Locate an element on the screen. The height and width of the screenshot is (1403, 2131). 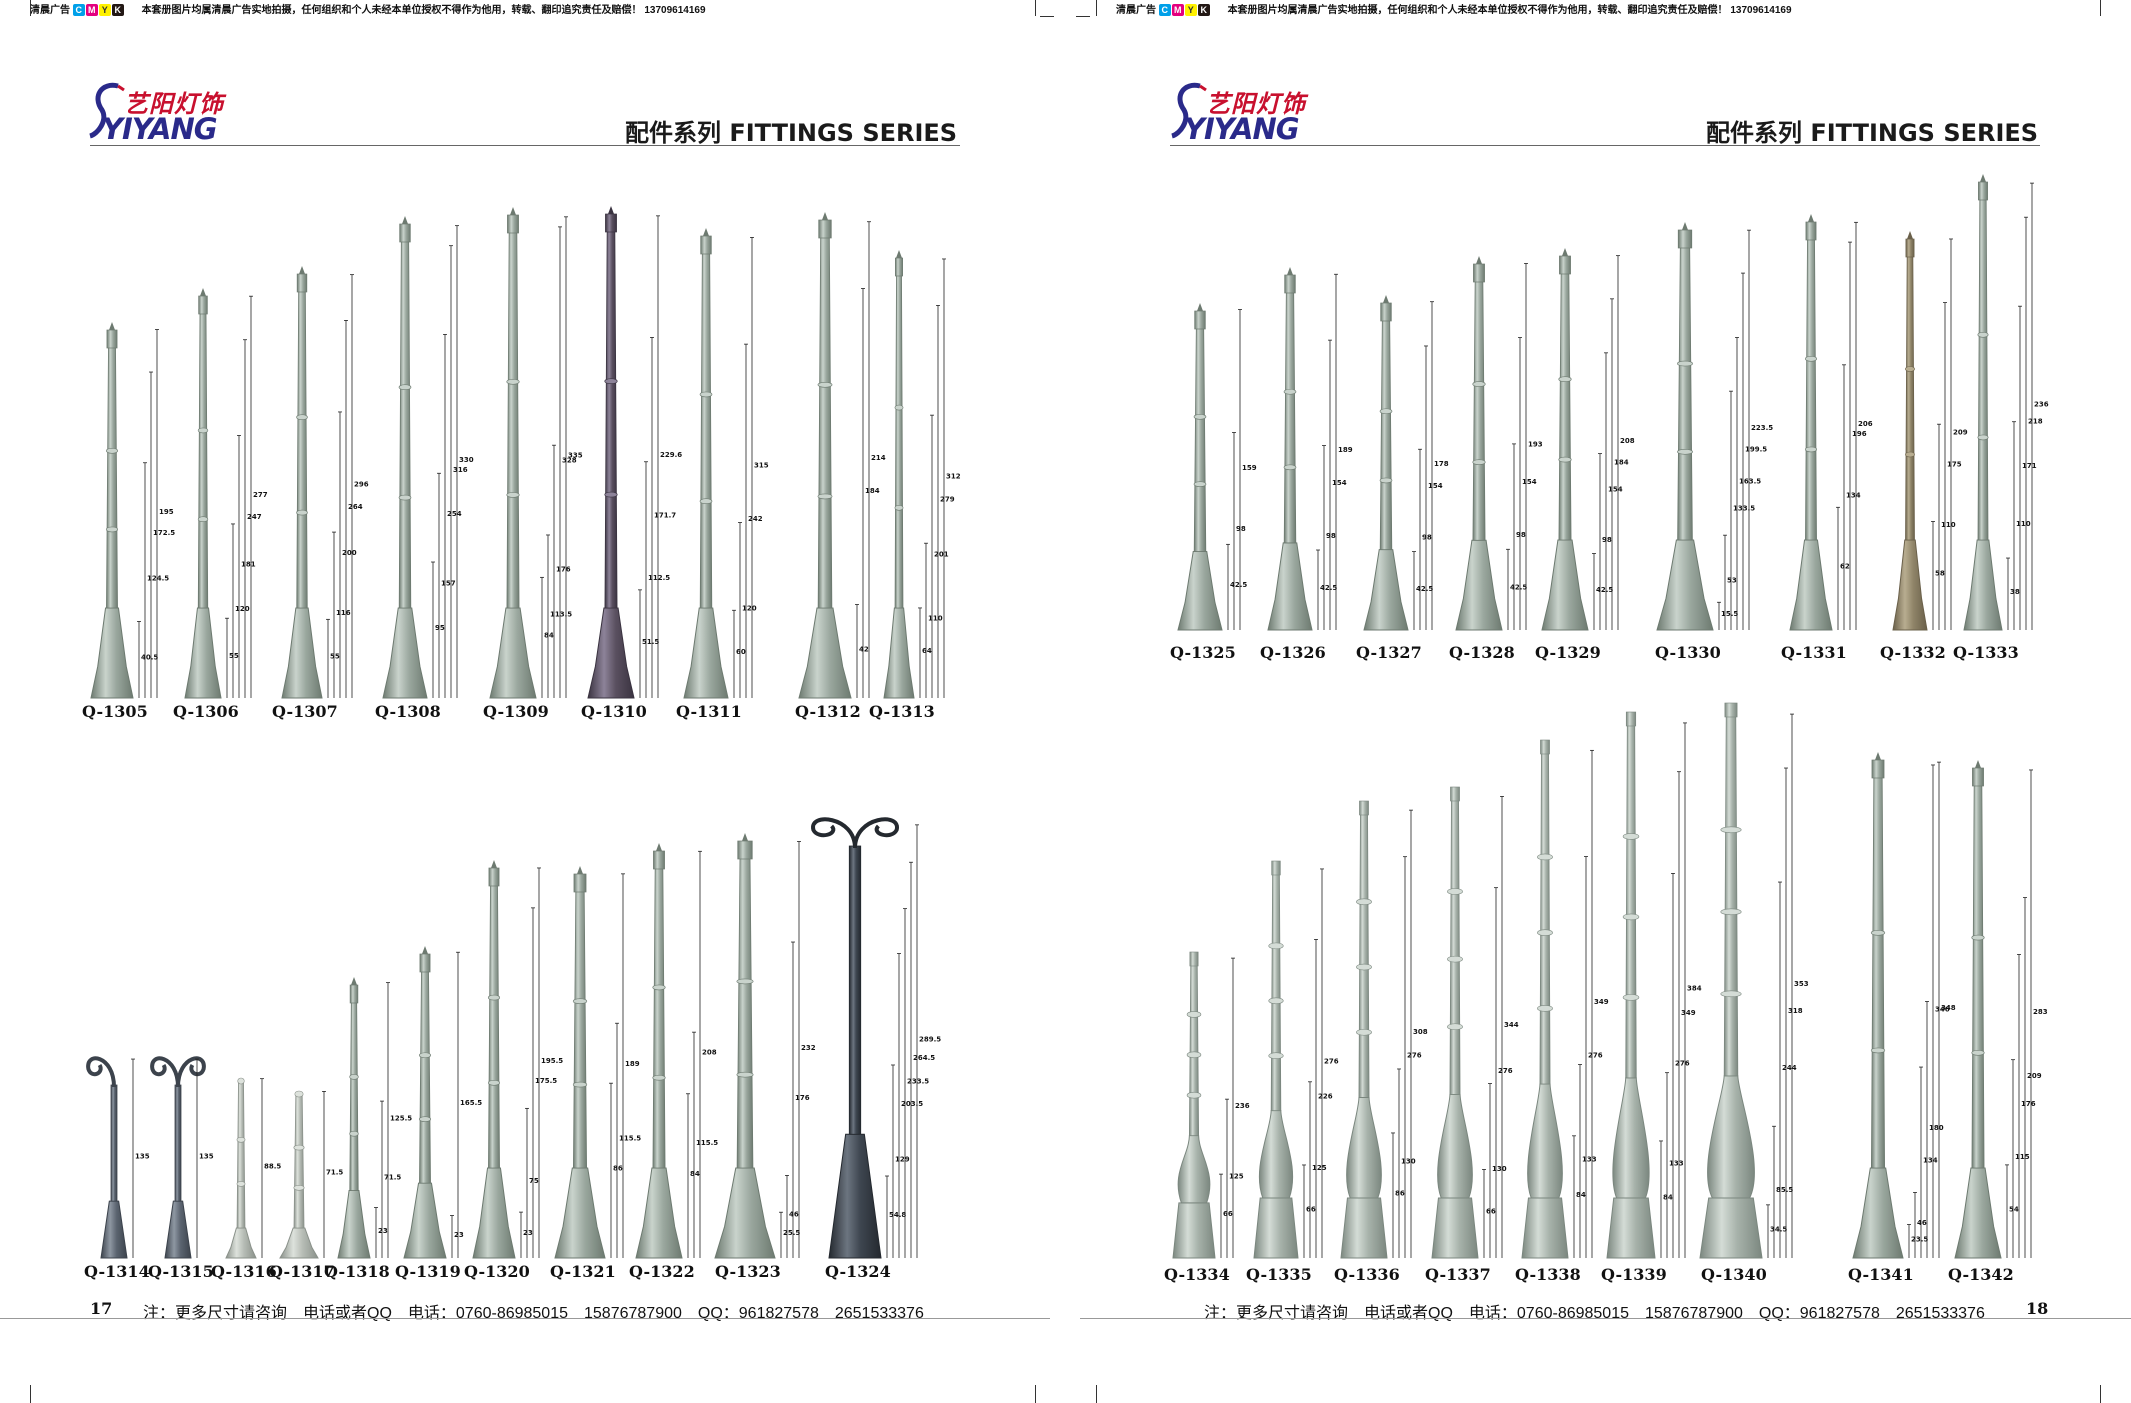
dimension-line: 195.5 is located at coordinates (550, 1062).